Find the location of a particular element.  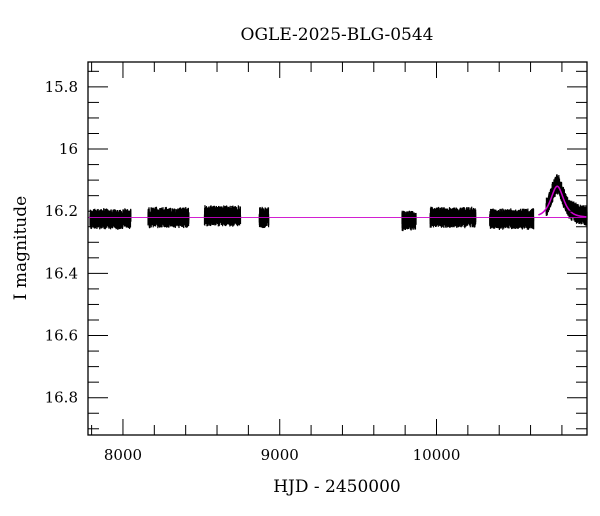

model-curve is located at coordinates (562, 201).